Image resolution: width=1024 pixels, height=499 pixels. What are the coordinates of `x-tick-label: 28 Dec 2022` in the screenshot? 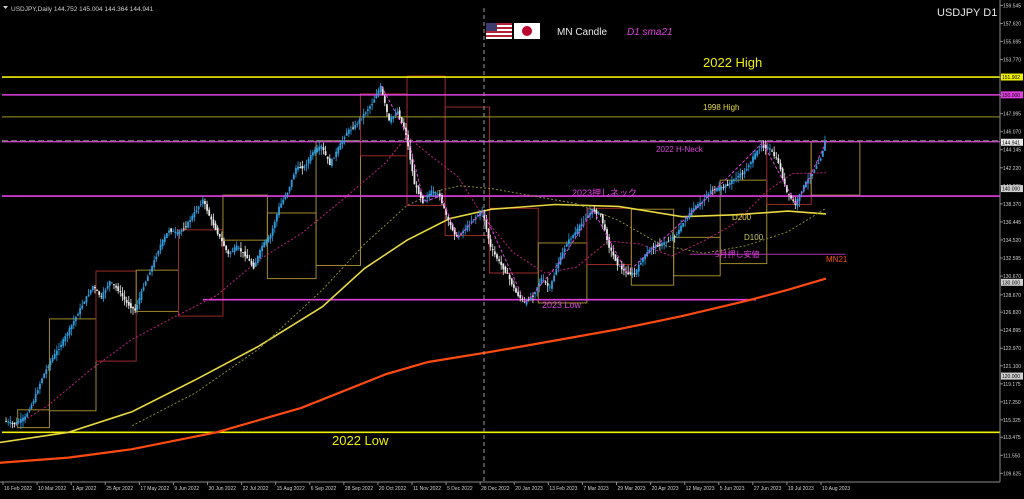 It's located at (495, 489).